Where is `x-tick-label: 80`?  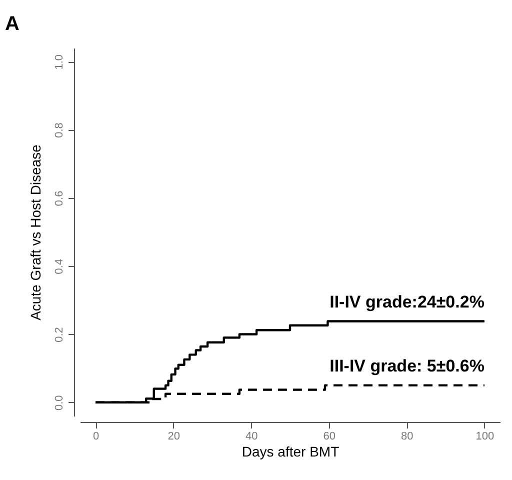 x-tick-label: 80 is located at coordinates (407, 436).